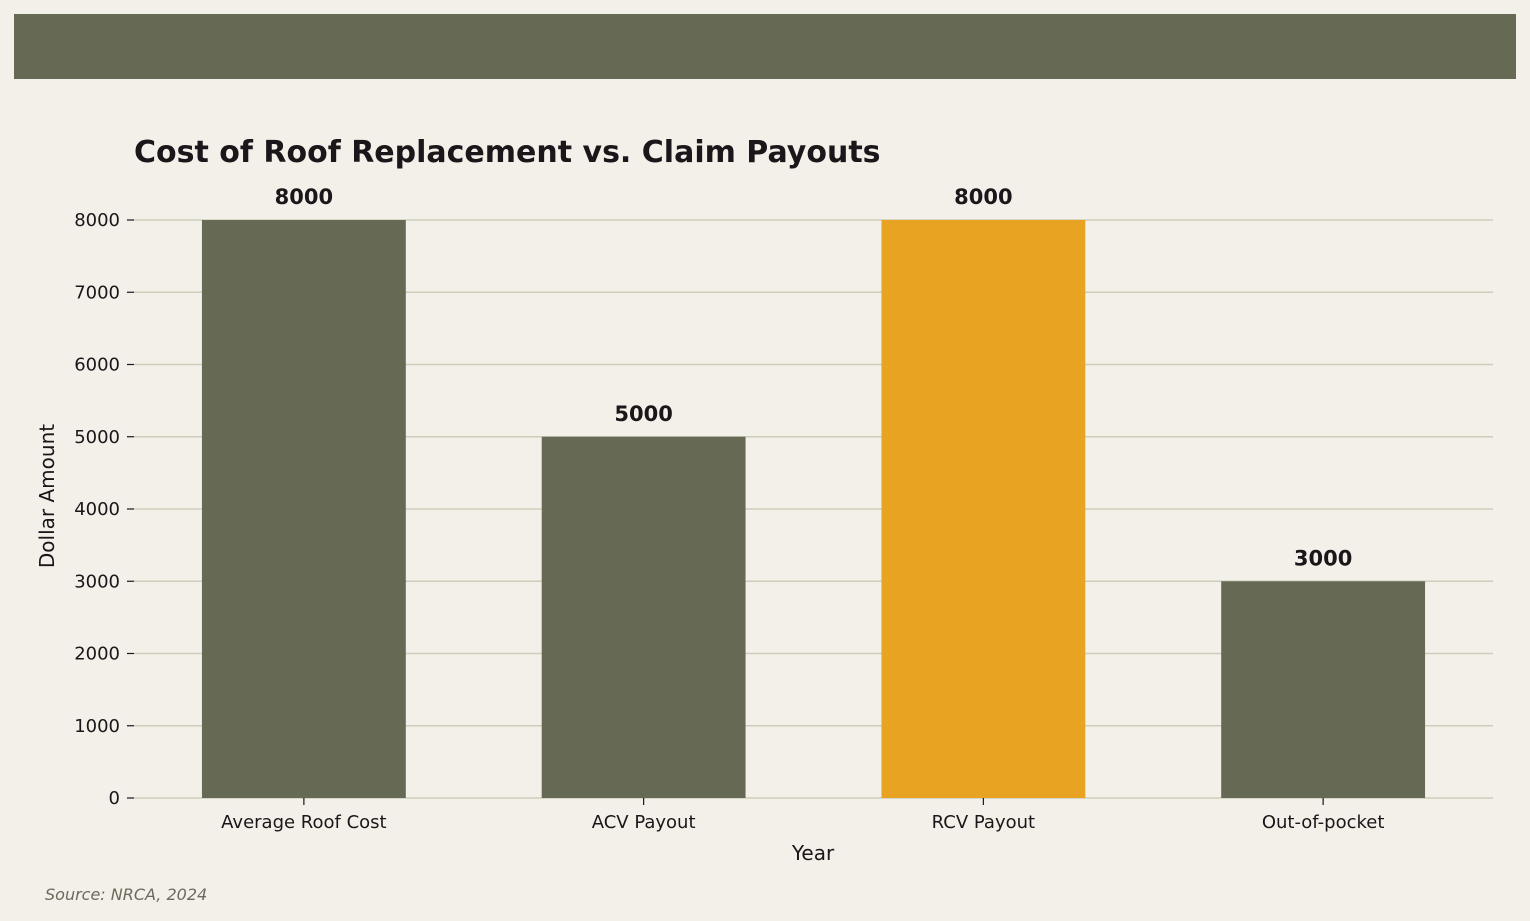 This screenshot has width=1530, height=921. I want to click on x-axis-label: Year, so click(813, 853).